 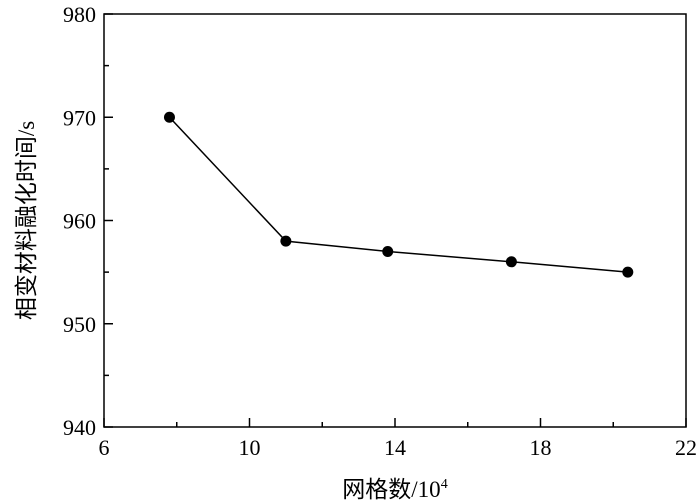 I want to click on x-tick-label: 6, so click(x=104, y=447).